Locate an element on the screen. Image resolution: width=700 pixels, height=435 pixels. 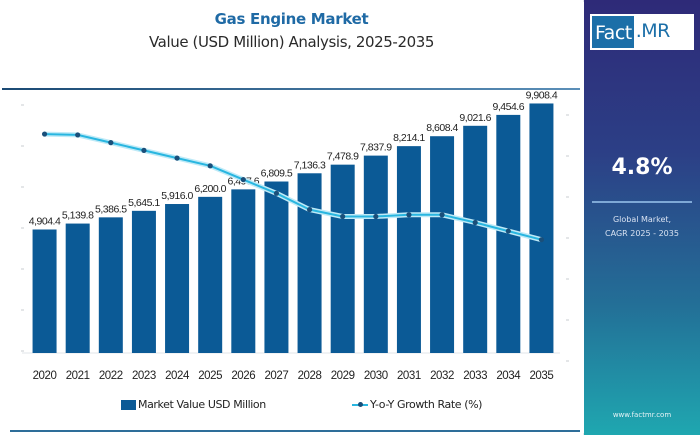
growth-point-2020 is located at coordinates (44, 134).